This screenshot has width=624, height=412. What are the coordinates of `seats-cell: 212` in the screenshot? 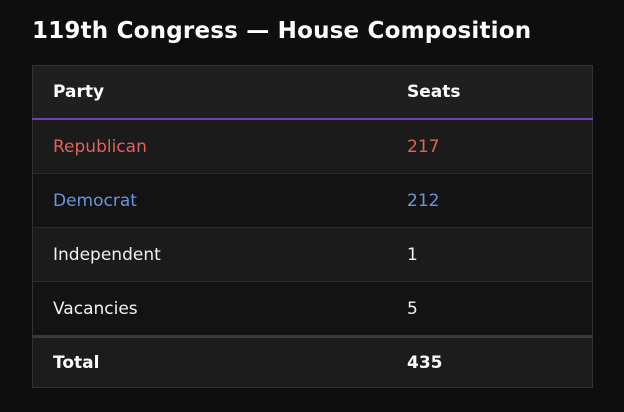 It's located at (490, 200).